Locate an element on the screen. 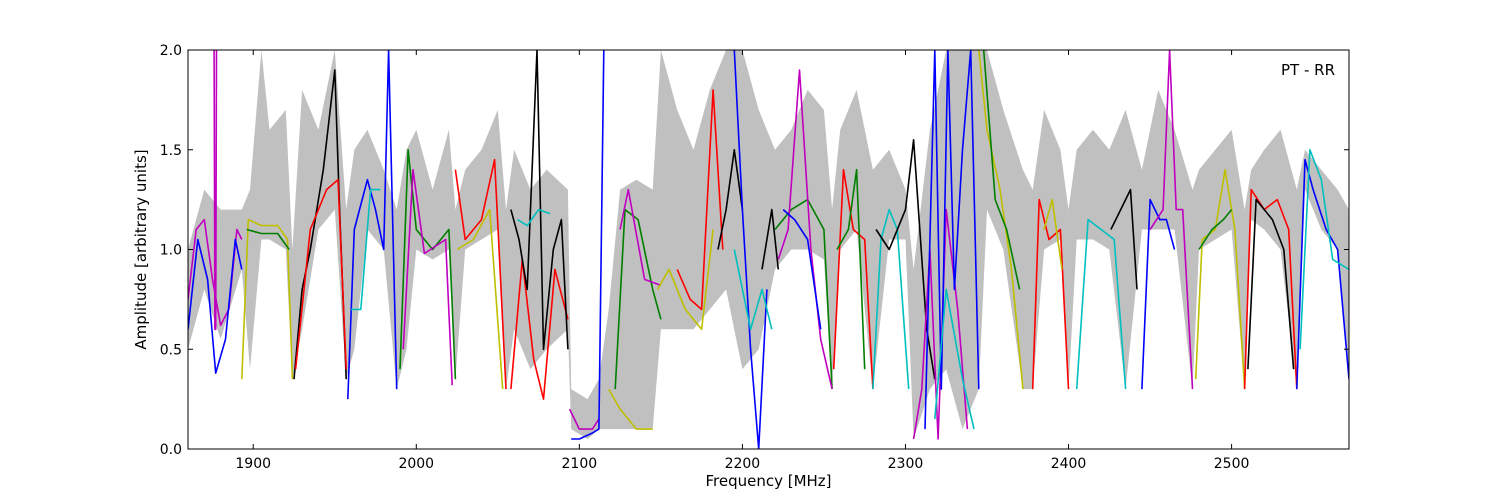 The image size is (1500, 500). x-tick-label: 2200 is located at coordinates (743, 464).